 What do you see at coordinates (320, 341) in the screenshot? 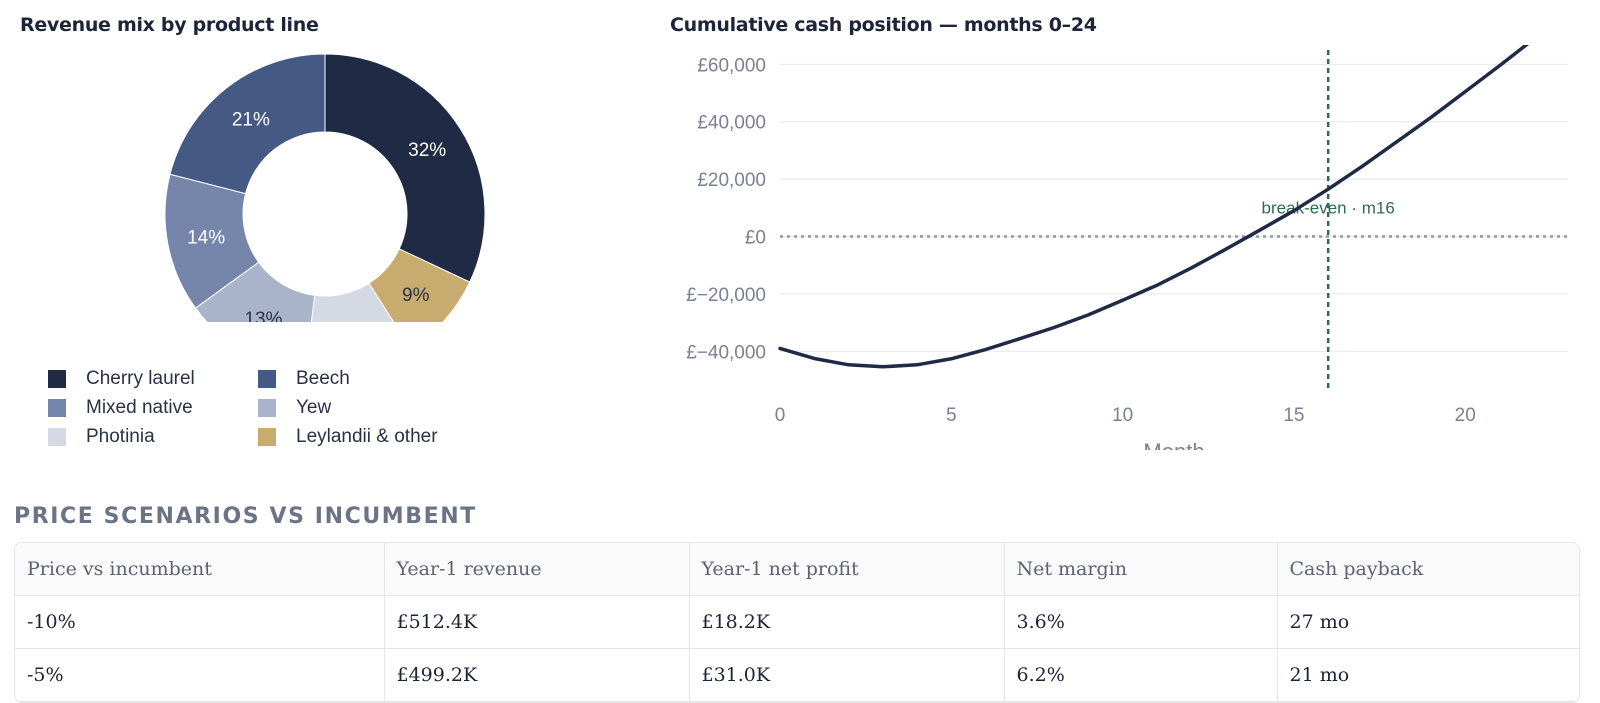
I see `donut-clip-mask` at bounding box center [320, 341].